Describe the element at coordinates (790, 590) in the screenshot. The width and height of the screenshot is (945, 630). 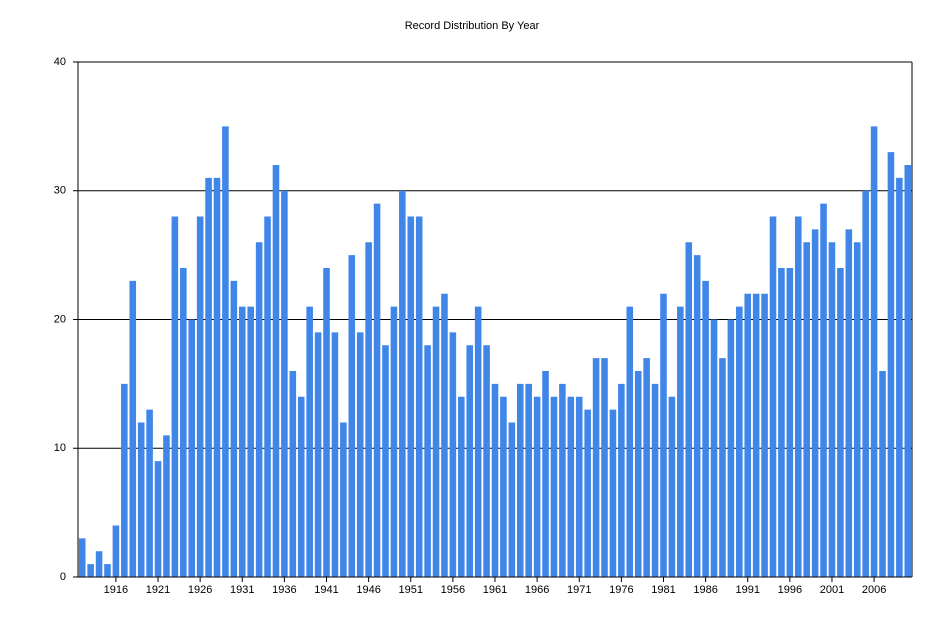
I see `x-tick-label: 1996` at that location.